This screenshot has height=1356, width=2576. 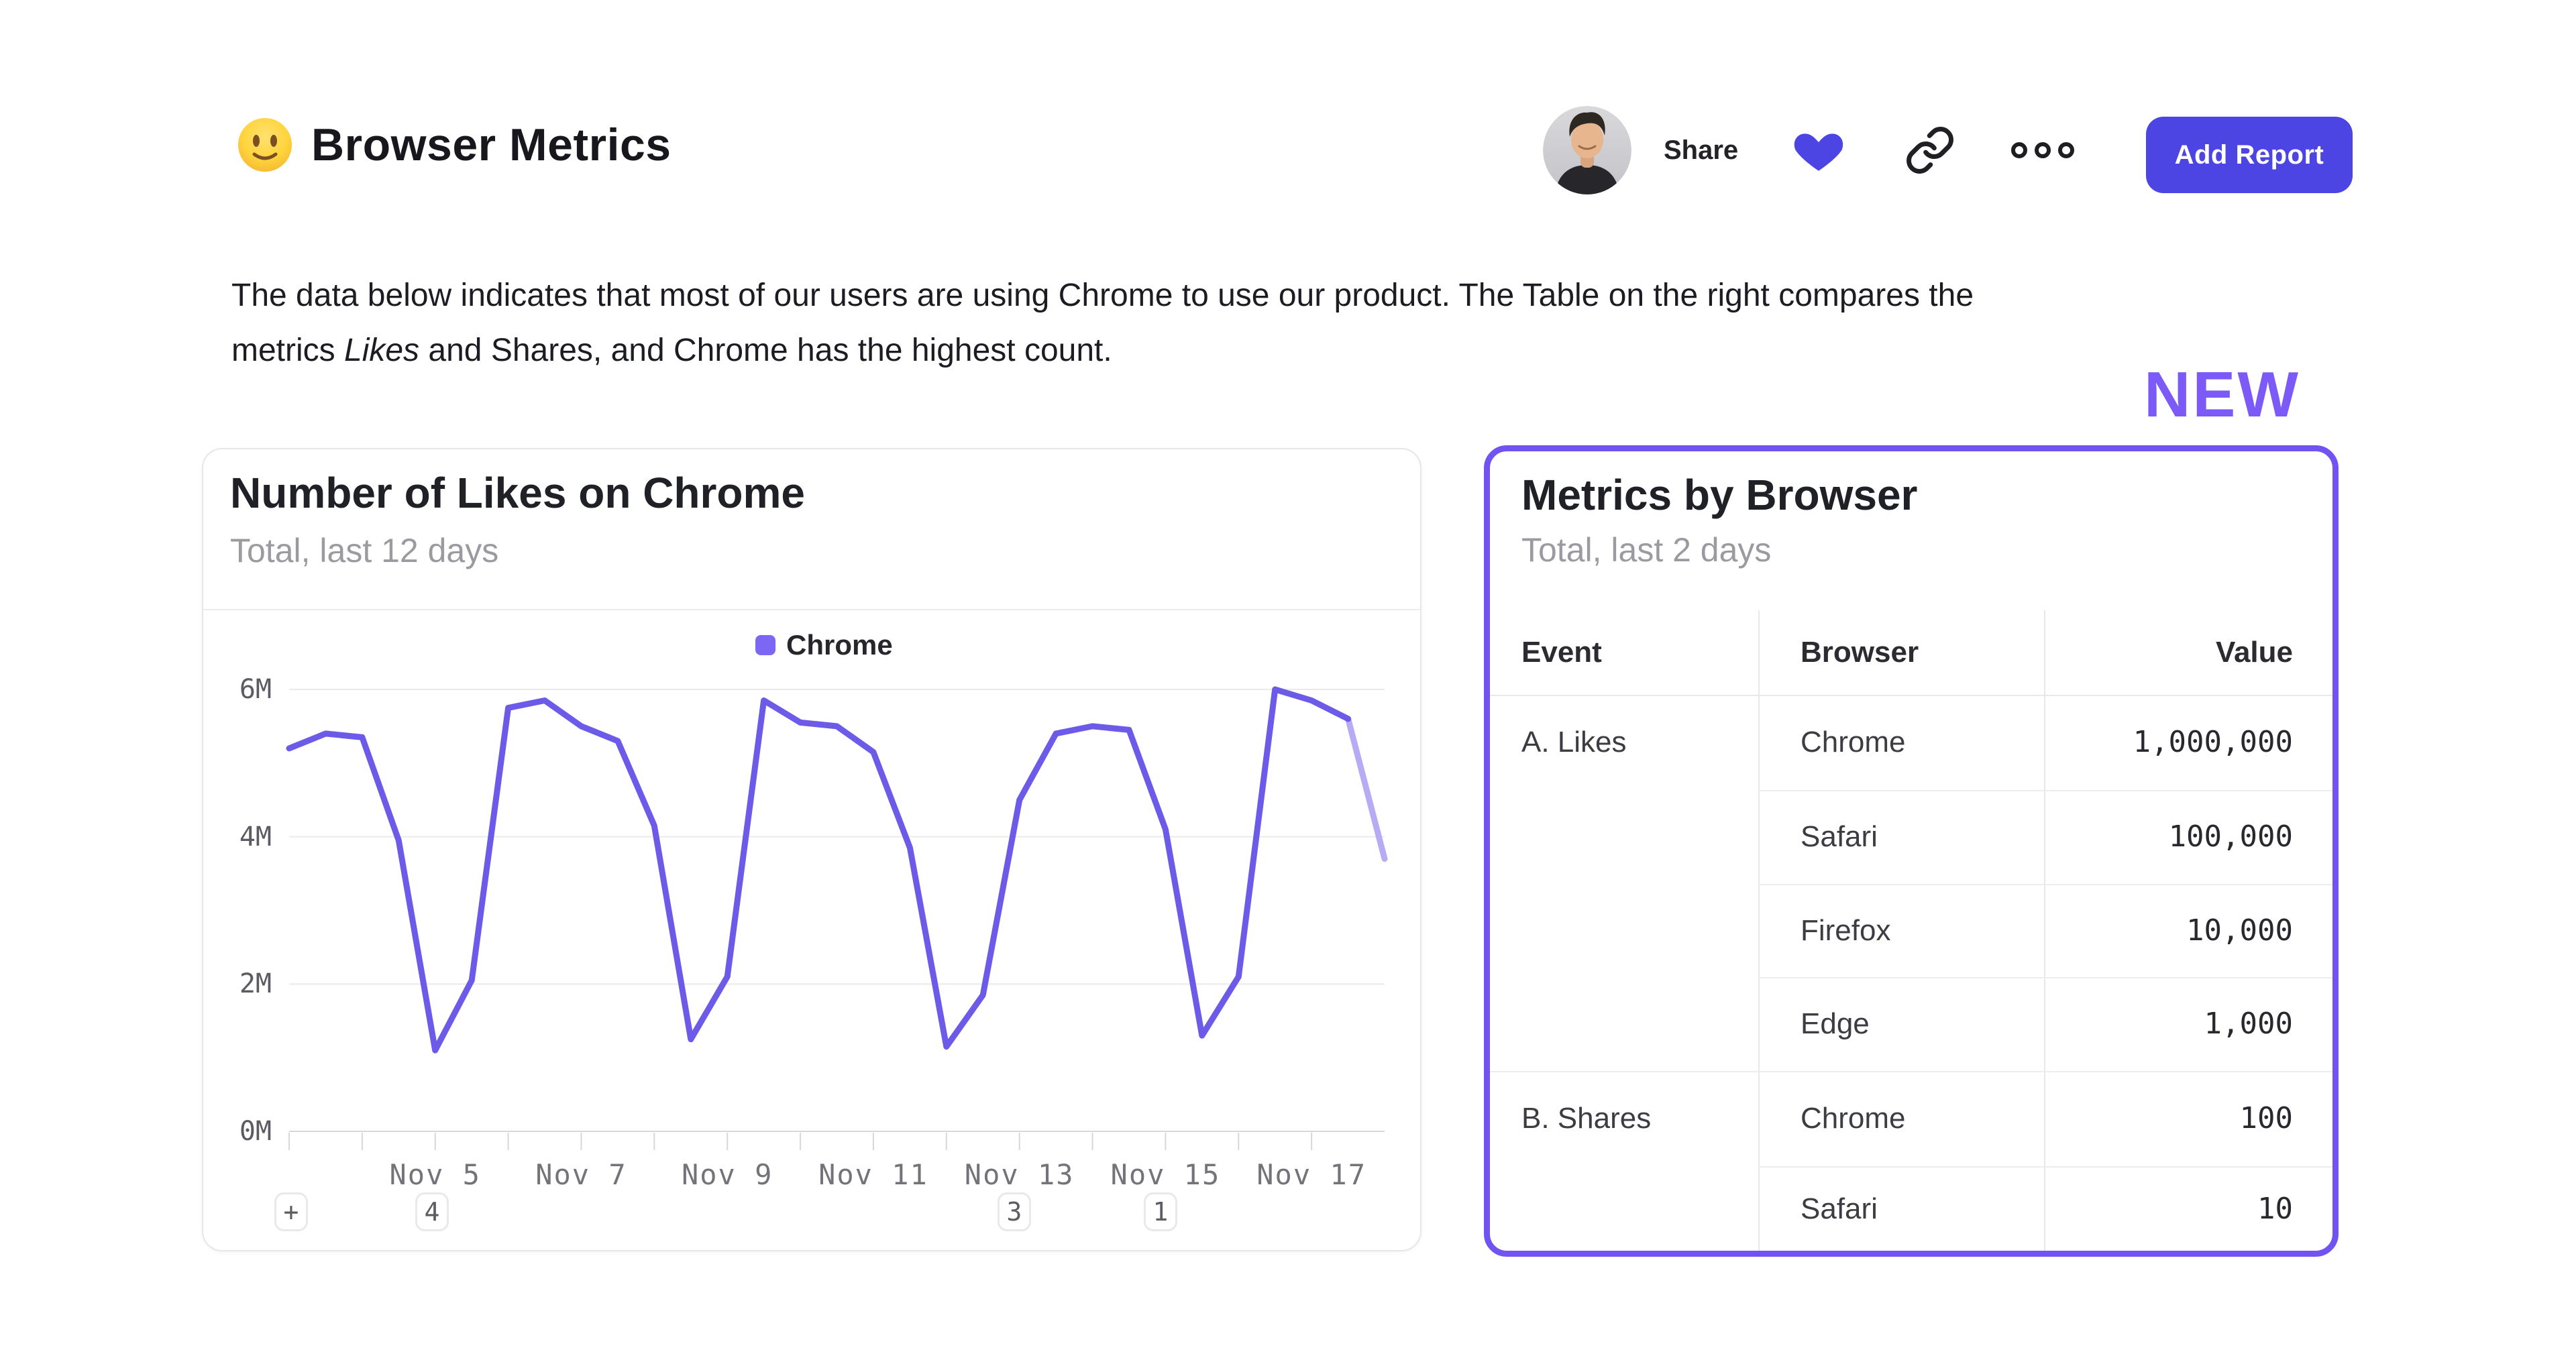 What do you see at coordinates (1574, 742) in the screenshot?
I see `event-label-likes: A. Likes` at bounding box center [1574, 742].